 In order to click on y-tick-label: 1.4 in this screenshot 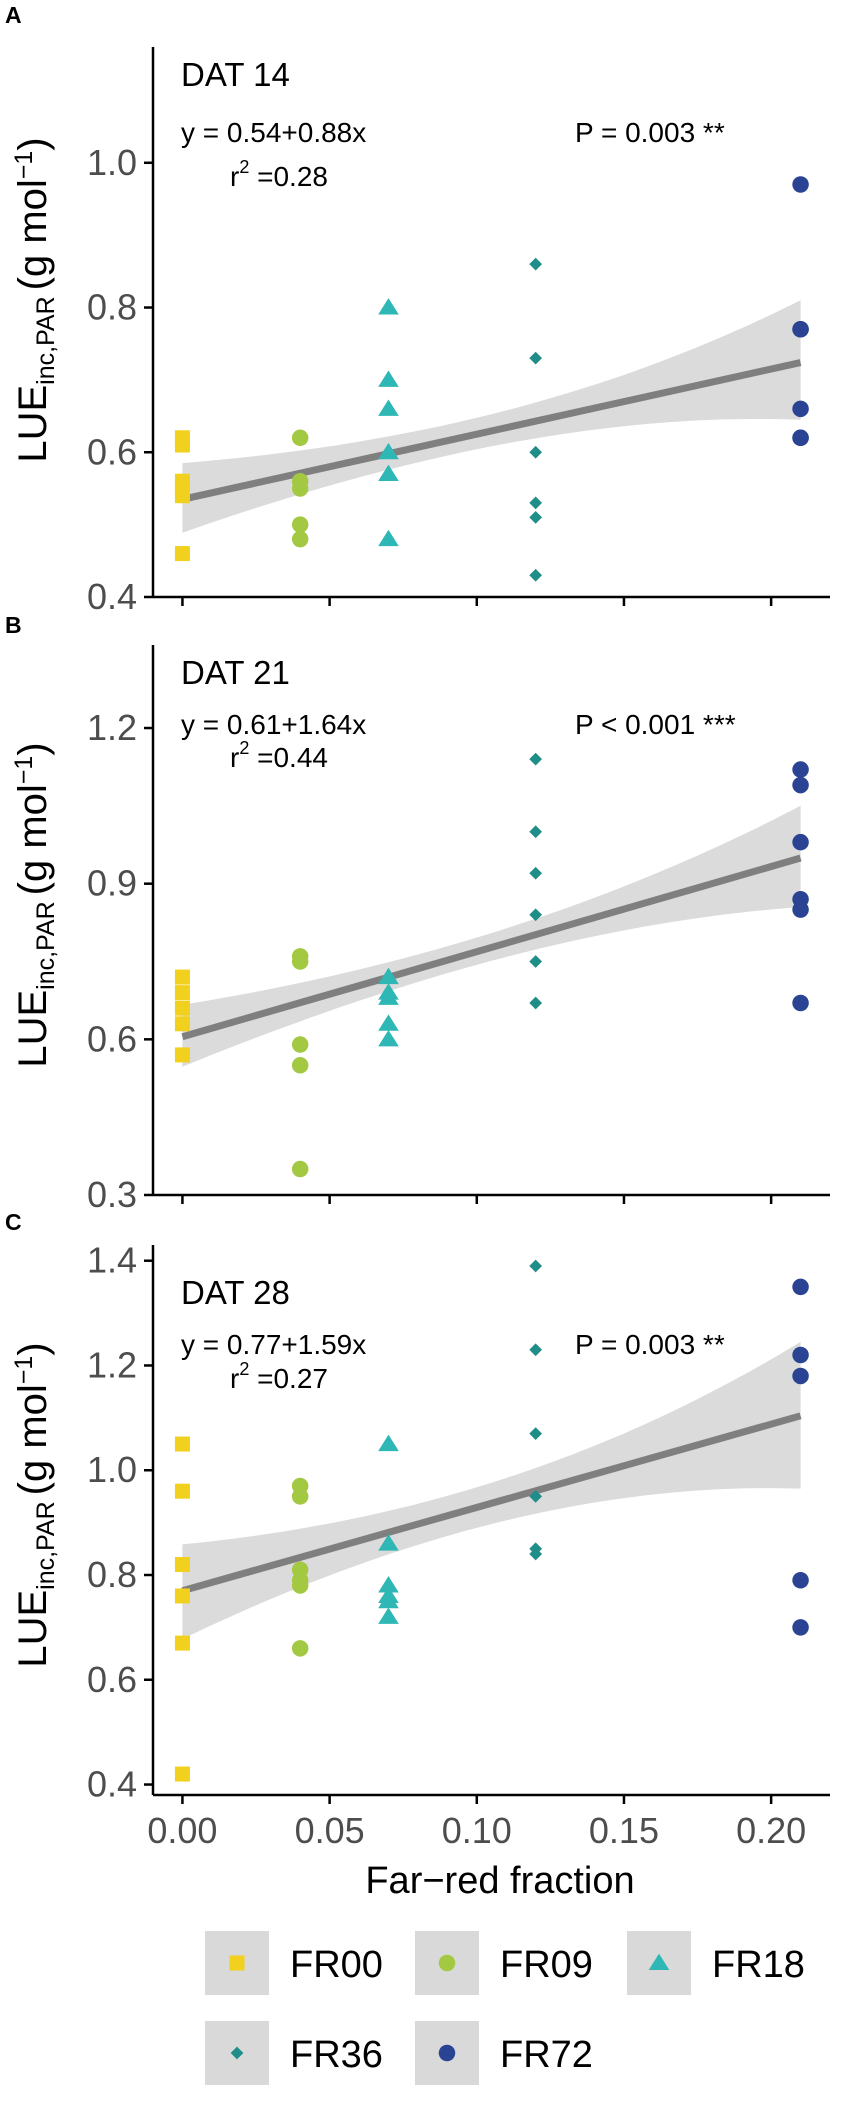, I will do `click(112, 1260)`.